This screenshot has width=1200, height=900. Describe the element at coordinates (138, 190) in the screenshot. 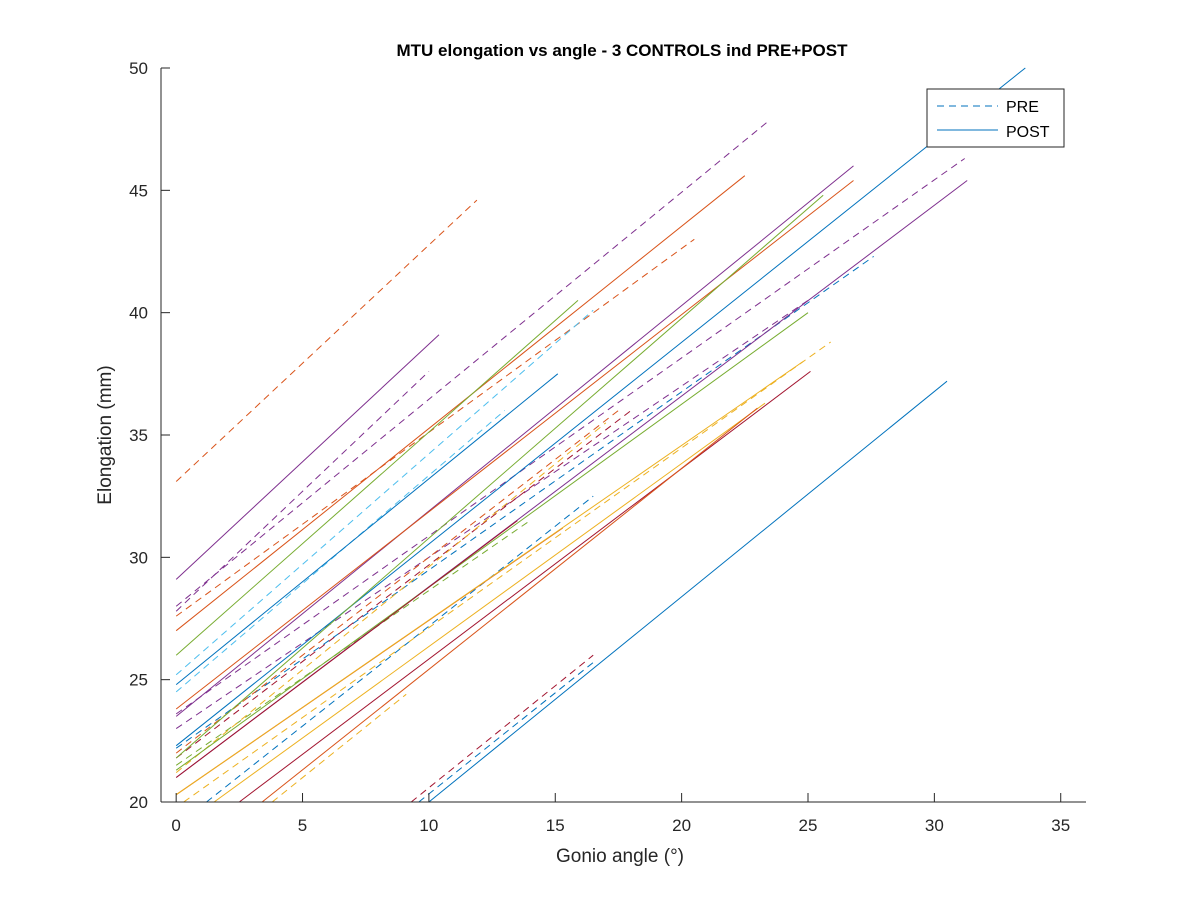

I see `y-tick-label: 45` at that location.